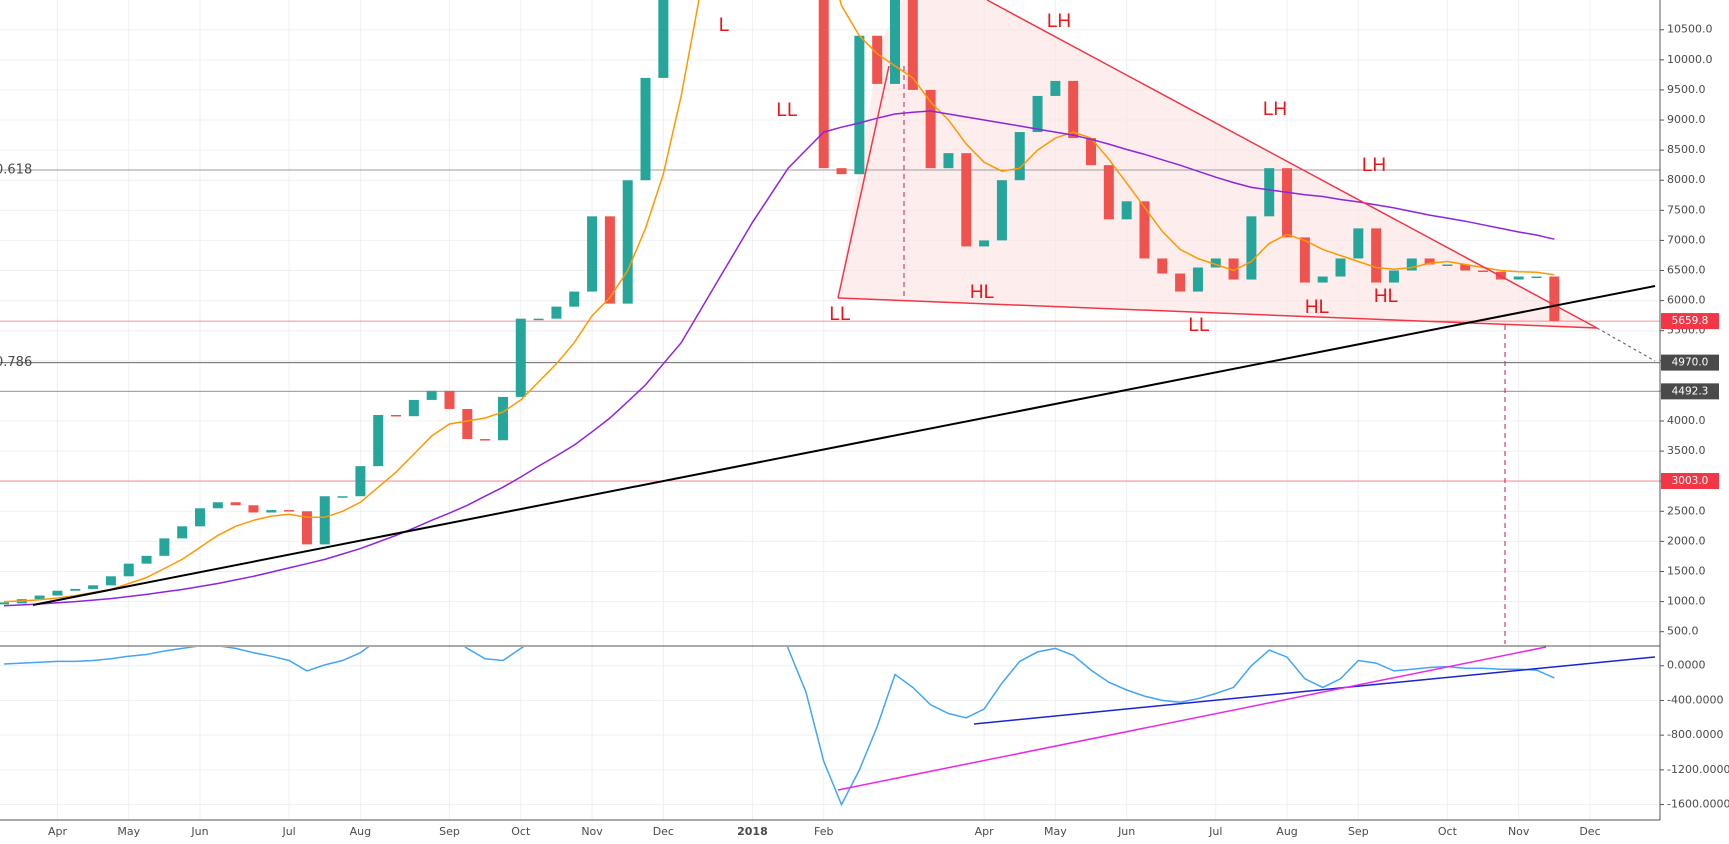 This screenshot has width=1729, height=844. What do you see at coordinates (1690, 391) in the screenshot?
I see `price-tag-label: 4492.3` at bounding box center [1690, 391].